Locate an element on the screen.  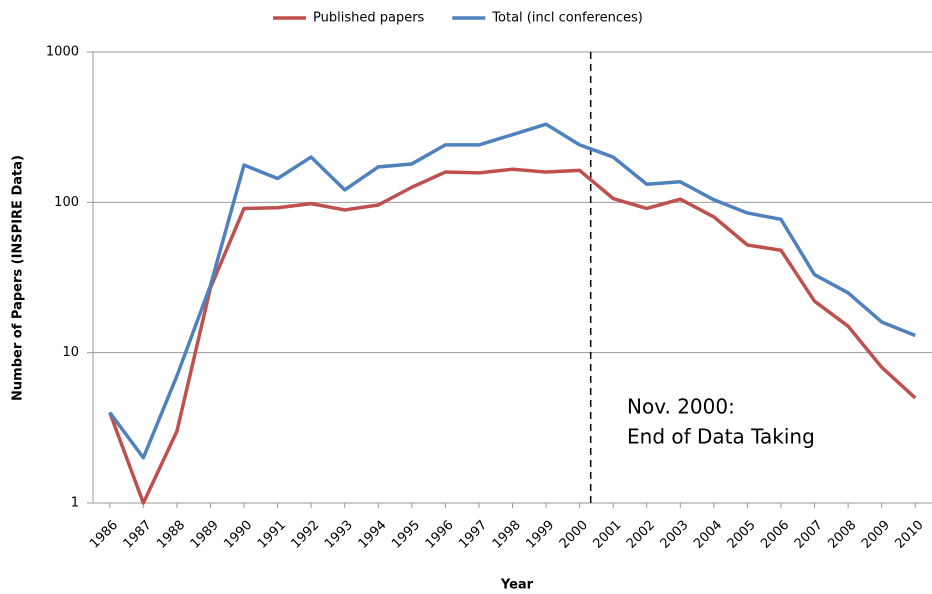
x-tick-label: 2006 is located at coordinates (775, 535).